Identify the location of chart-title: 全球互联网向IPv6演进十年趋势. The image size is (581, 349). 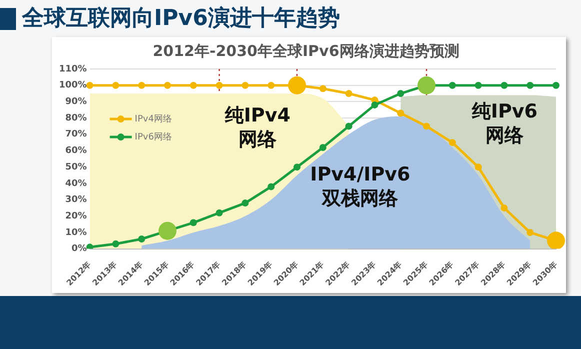
(181, 19).